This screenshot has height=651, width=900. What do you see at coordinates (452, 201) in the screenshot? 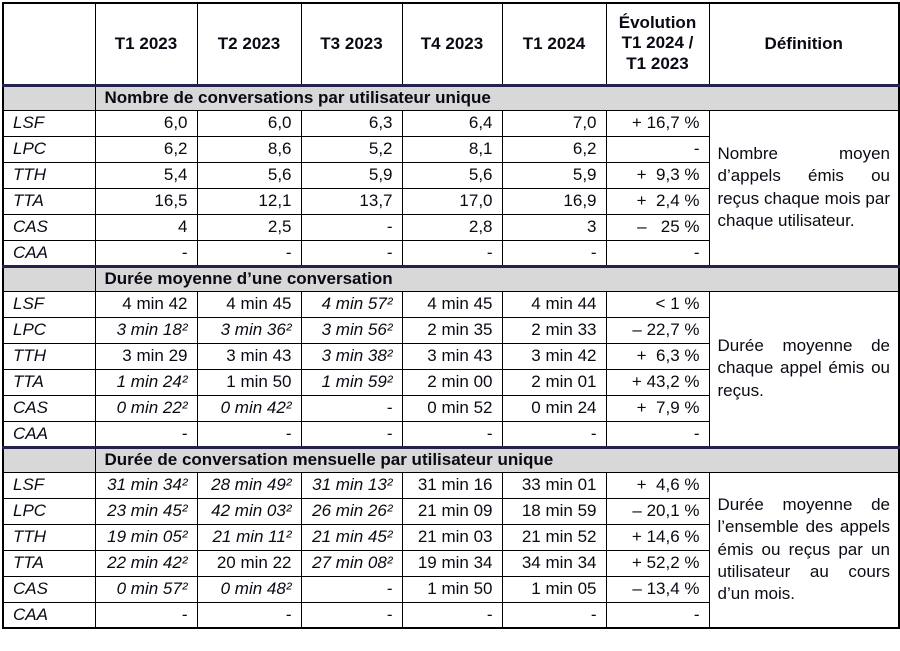
I see `value-cell: 17,0` at bounding box center [452, 201].